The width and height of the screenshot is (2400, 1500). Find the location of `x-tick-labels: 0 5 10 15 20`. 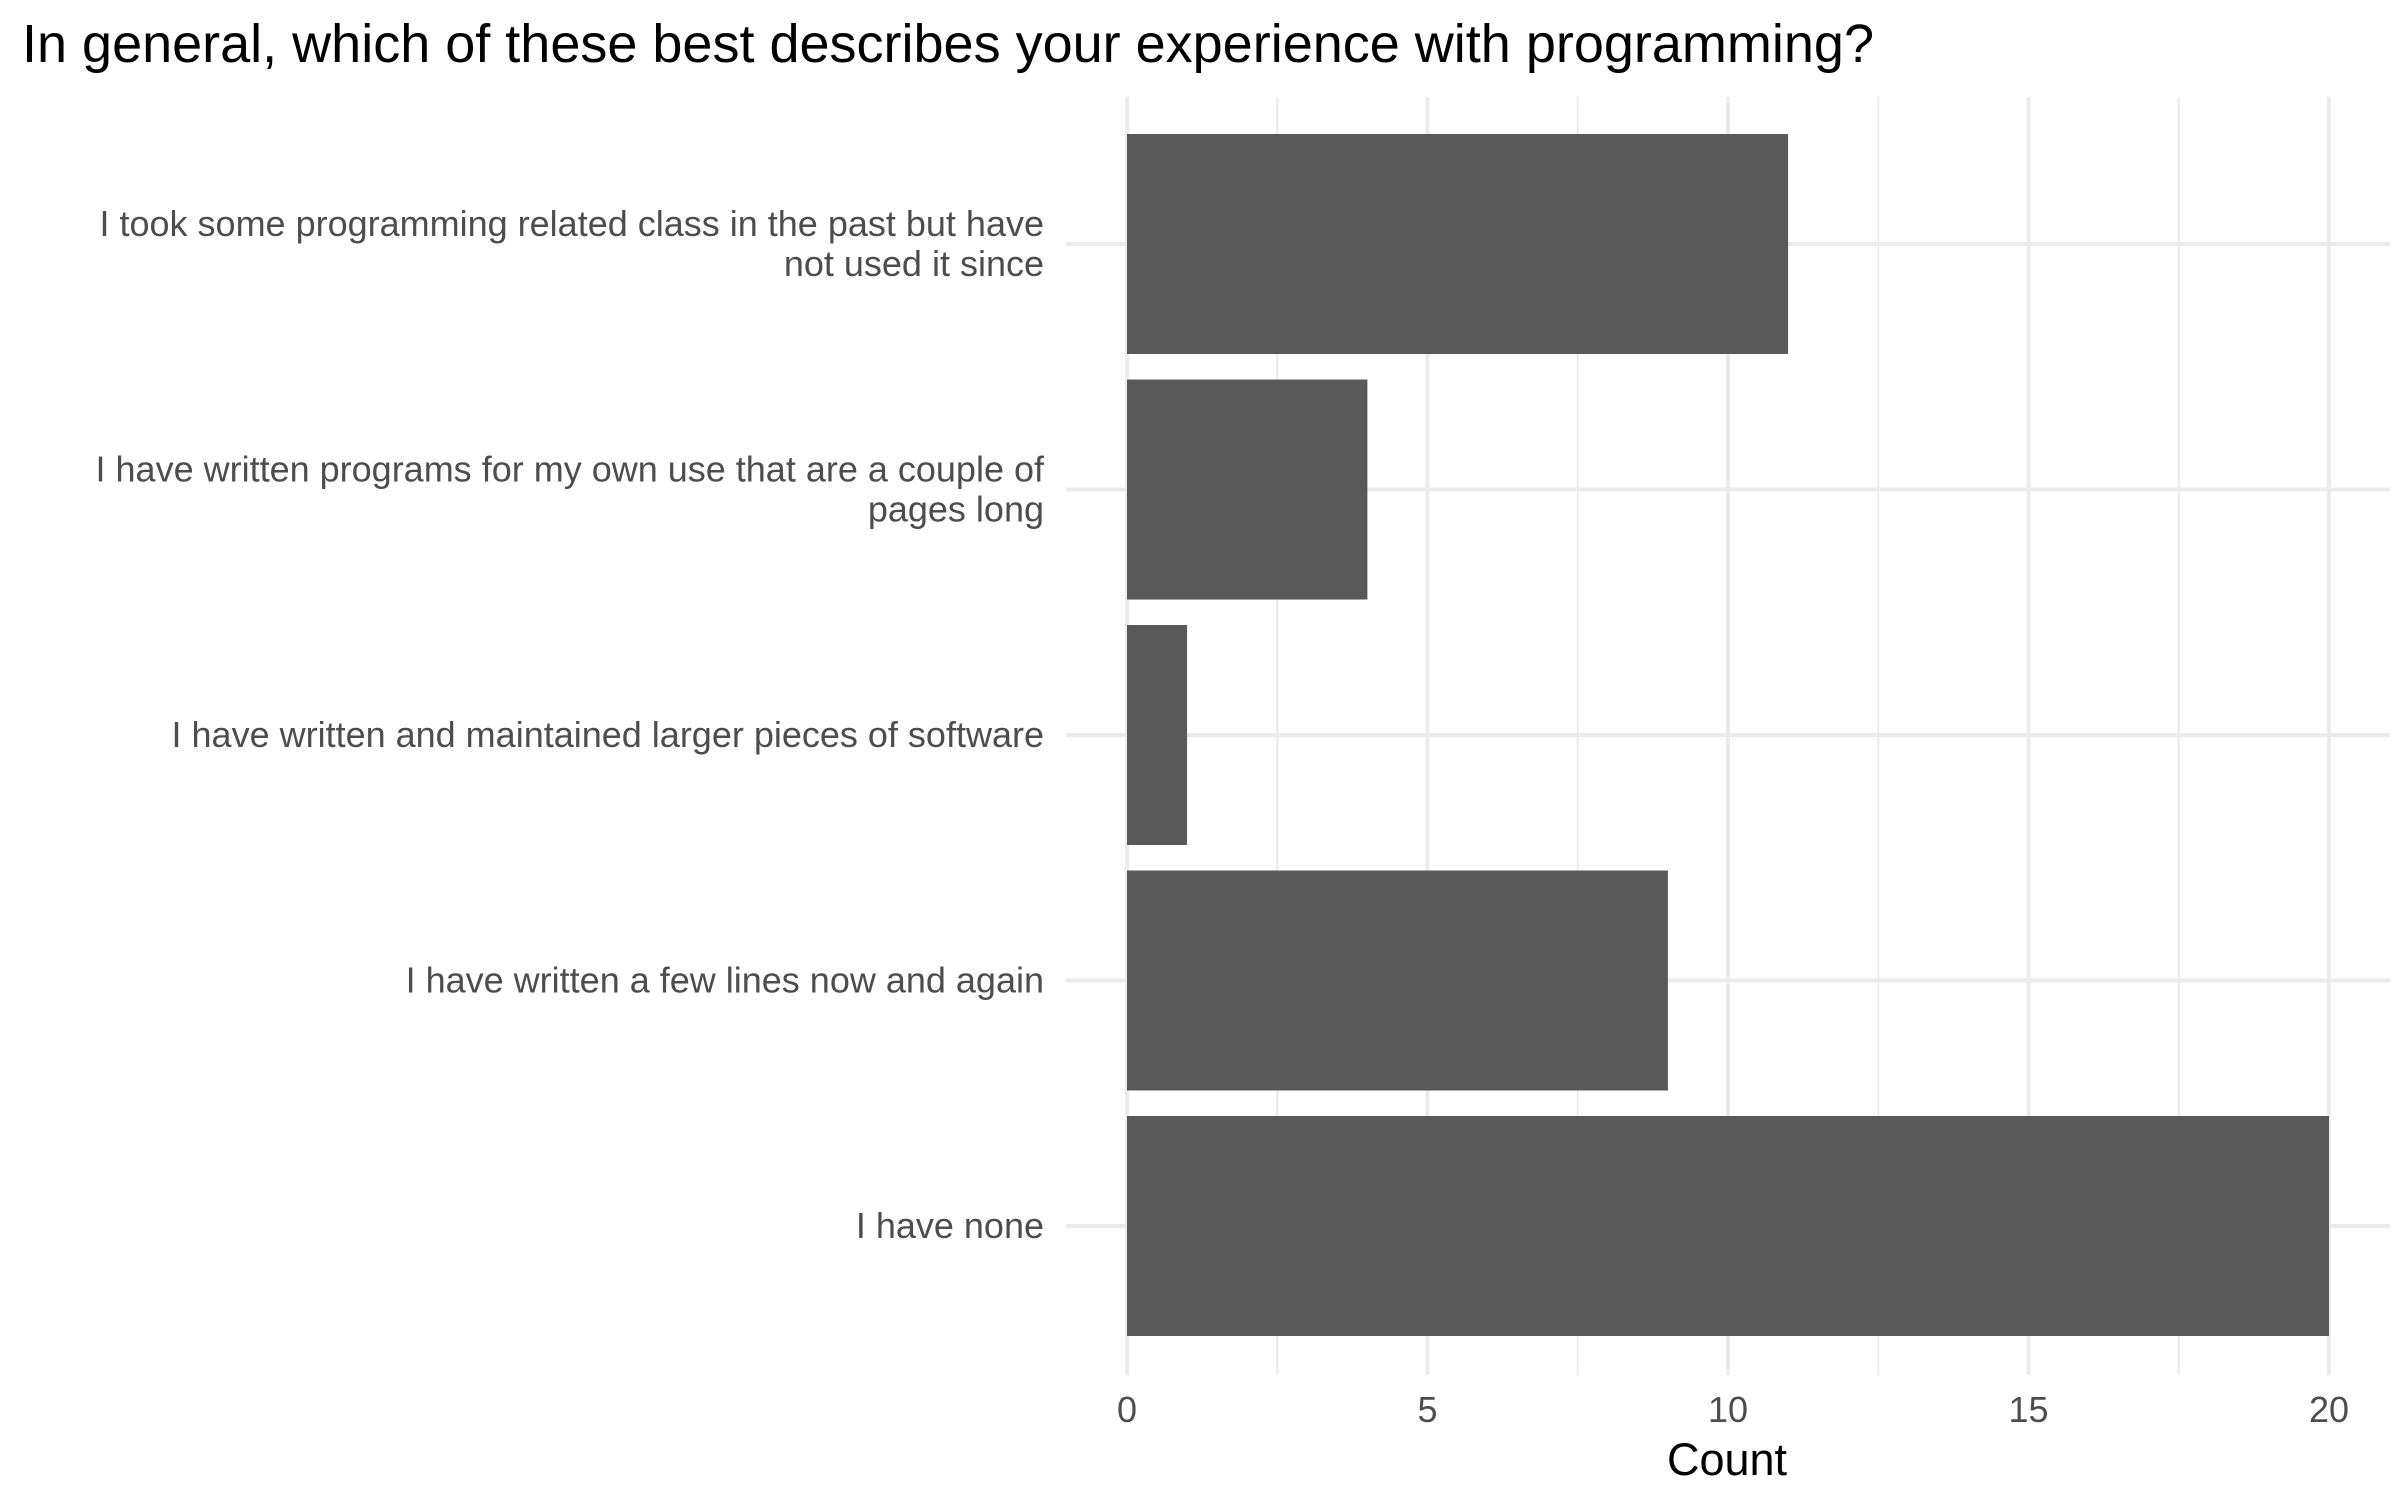

x-tick-labels: 0 5 10 15 20 is located at coordinates (1733, 1409).